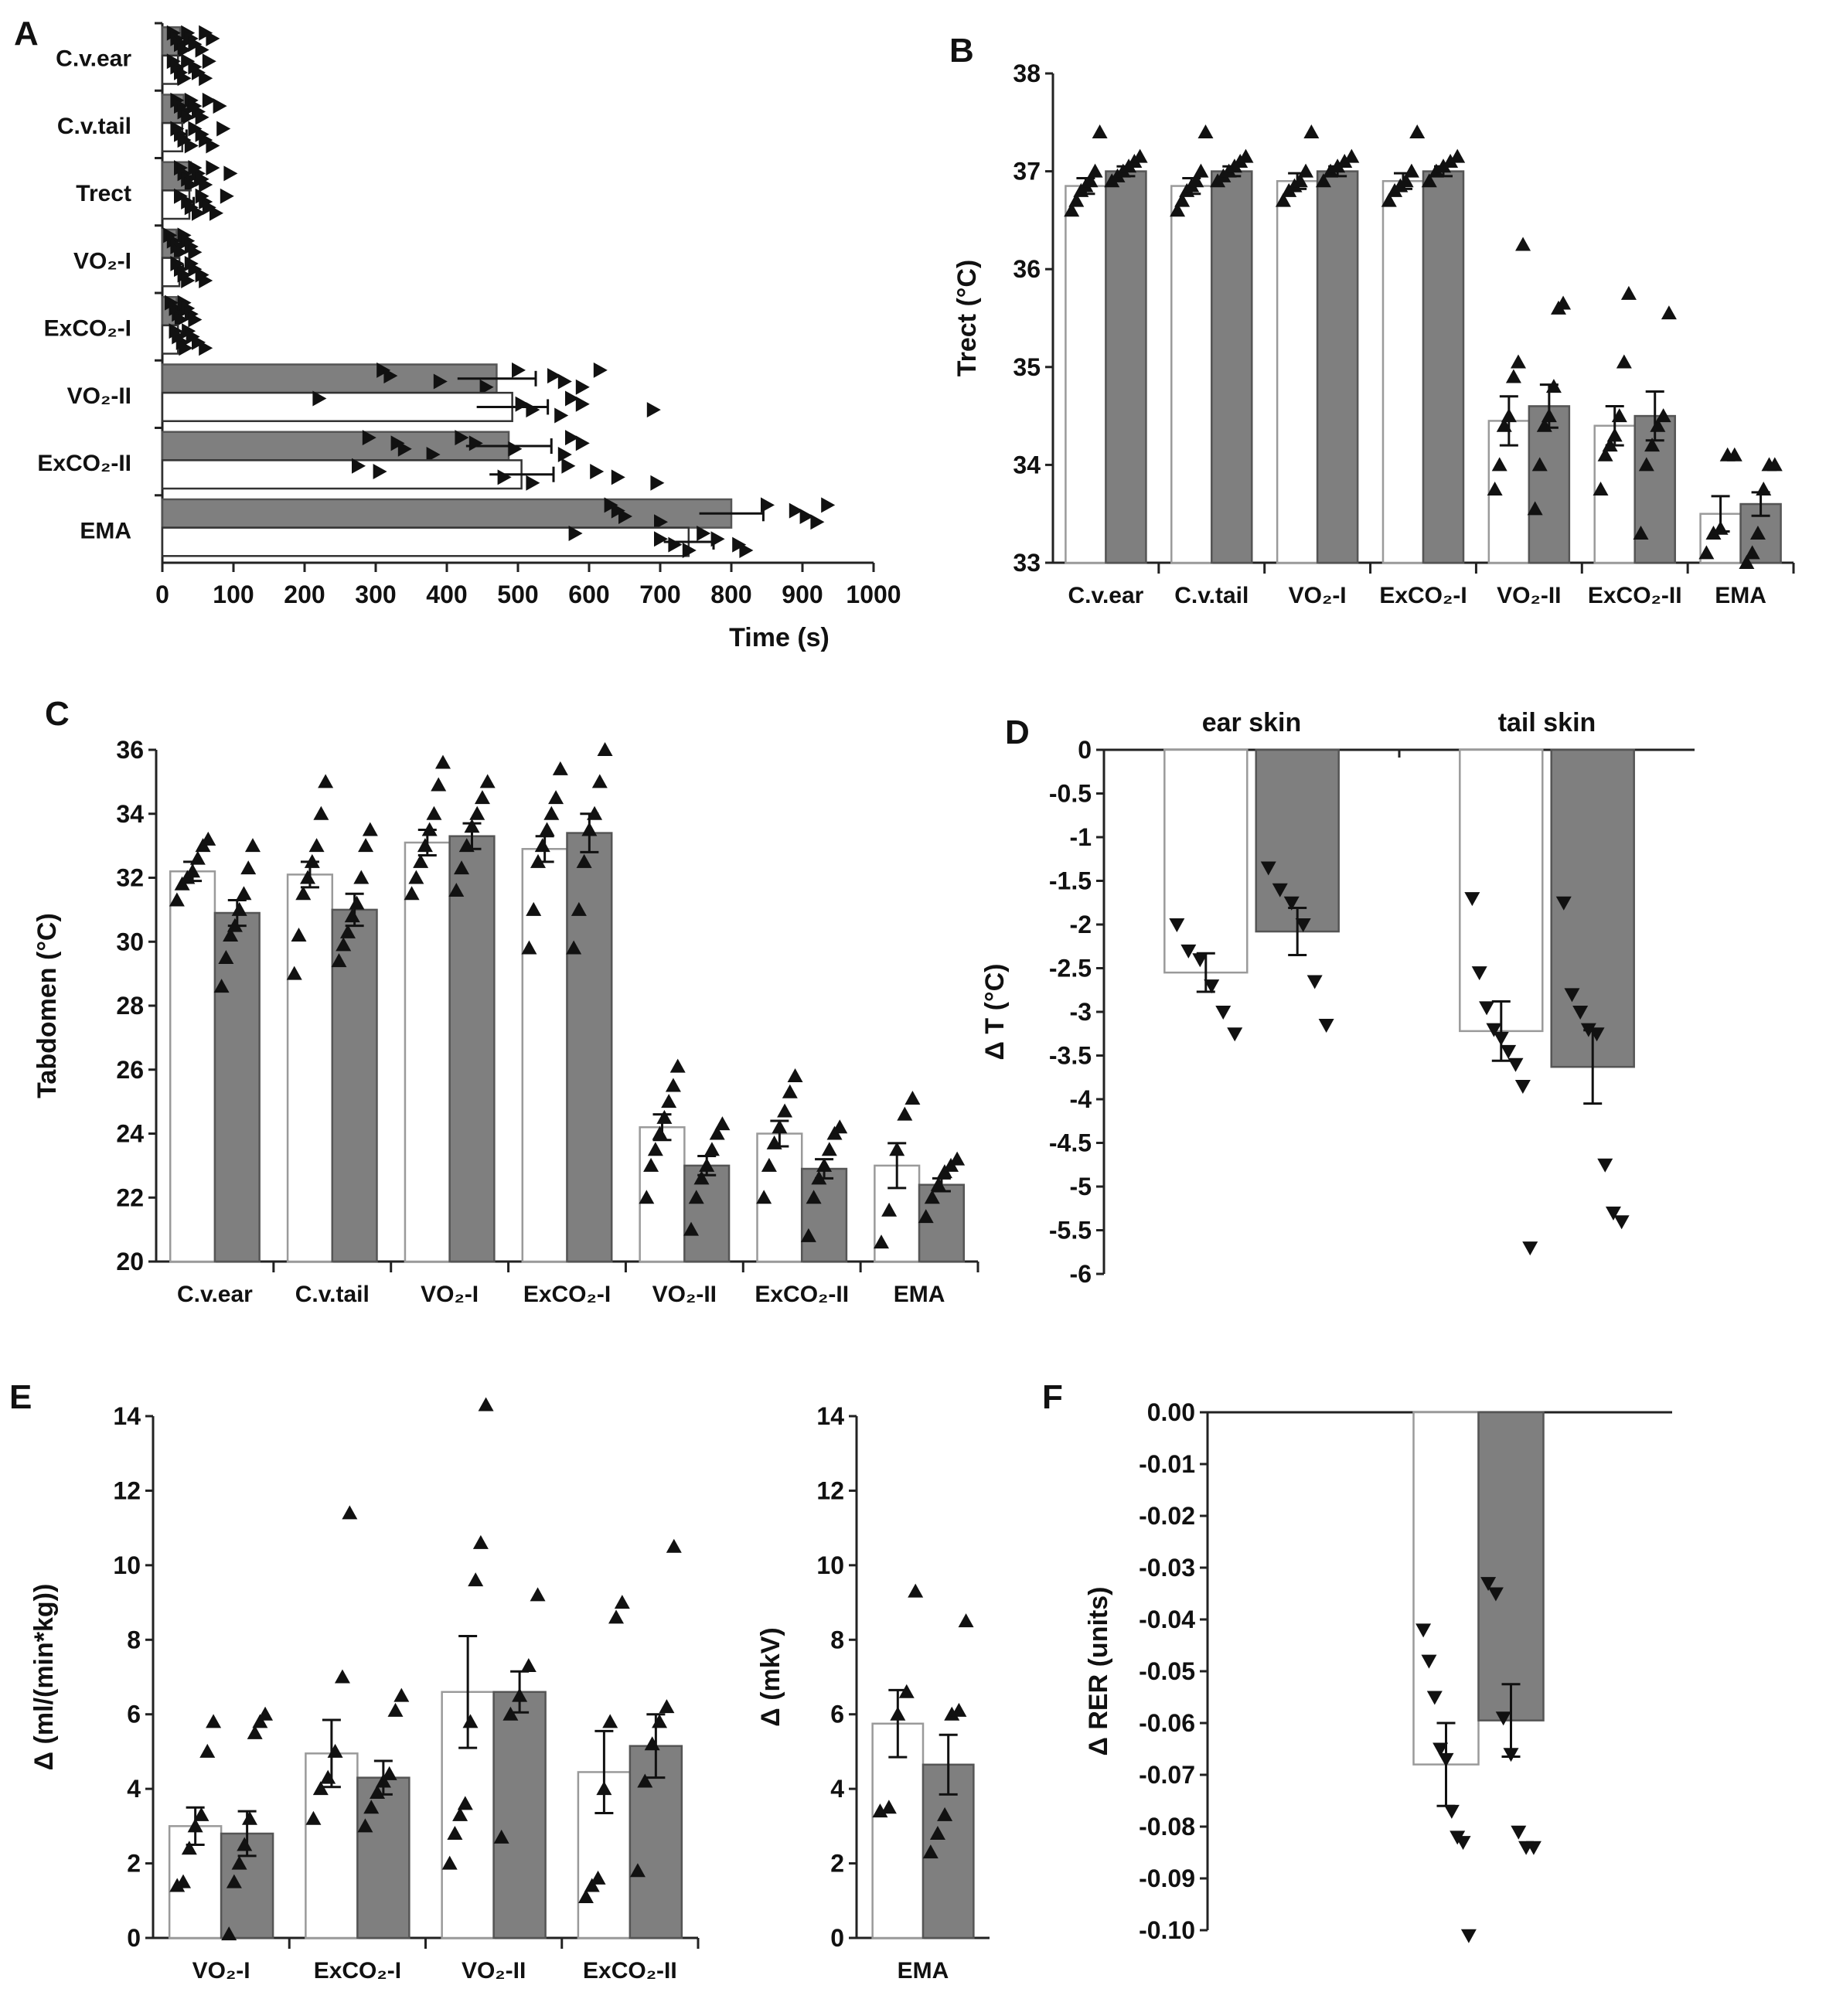  I want to click on y-tick-label: 2, so click(134, 1864).